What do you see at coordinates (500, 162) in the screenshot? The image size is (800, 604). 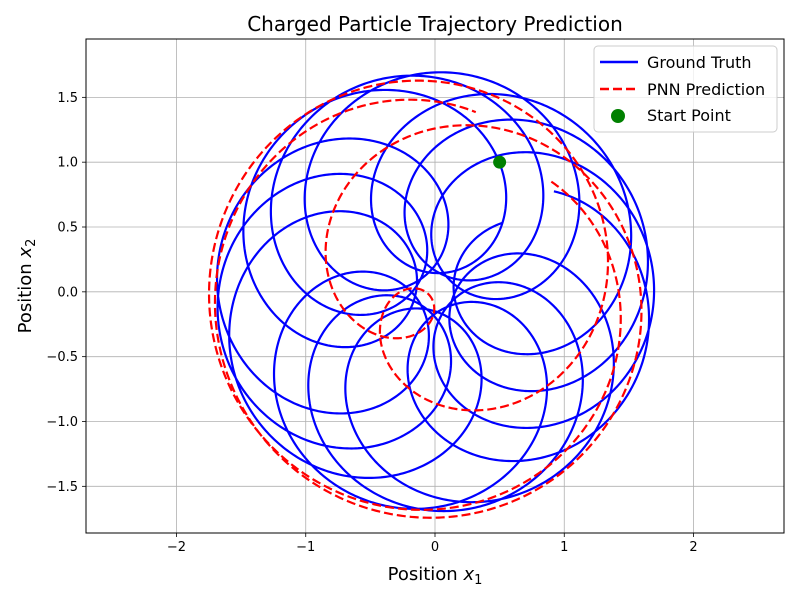 I see `start-point-marker` at bounding box center [500, 162].